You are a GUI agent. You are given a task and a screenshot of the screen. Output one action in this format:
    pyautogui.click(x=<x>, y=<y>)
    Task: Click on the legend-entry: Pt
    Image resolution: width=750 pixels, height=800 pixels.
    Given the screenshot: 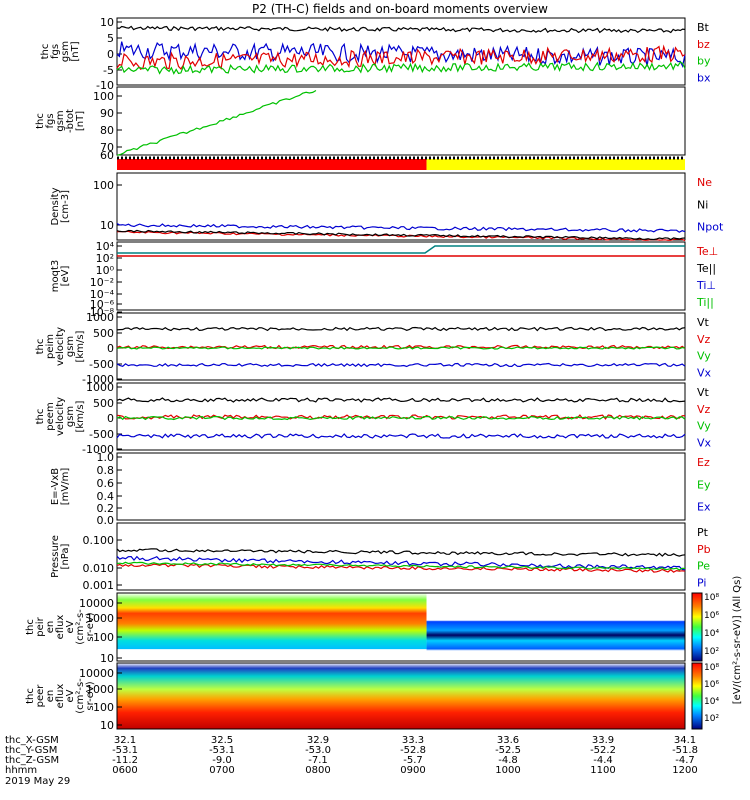 What is the action you would take?
    pyautogui.click(x=703, y=532)
    